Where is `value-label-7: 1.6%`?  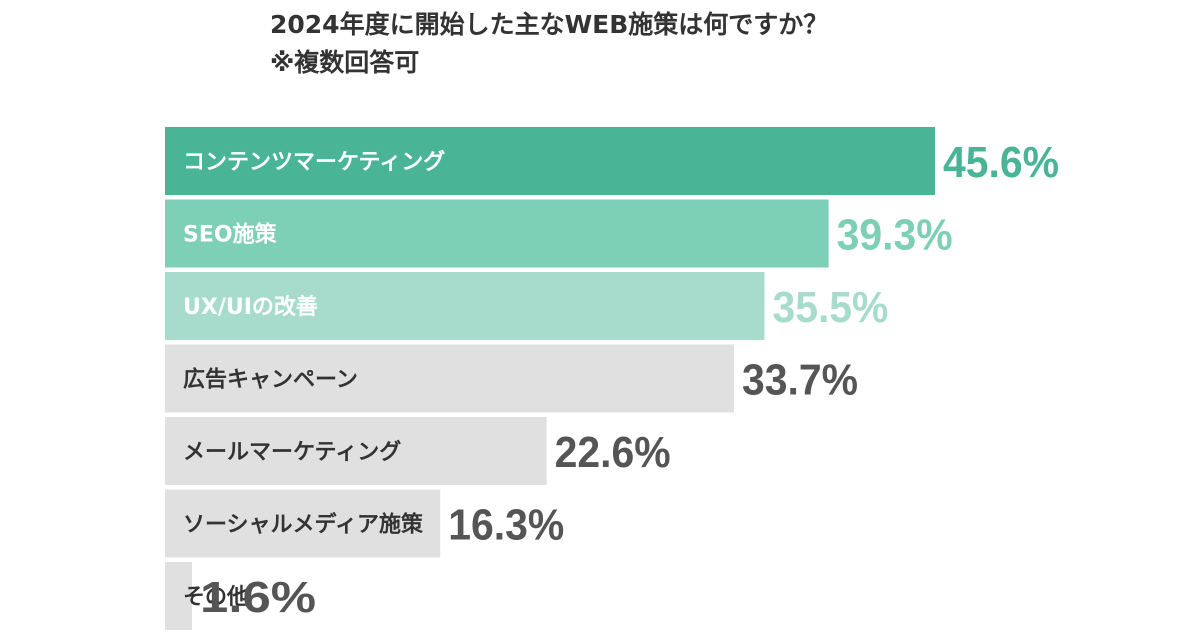 value-label-7: 1.6% is located at coordinates (258, 597).